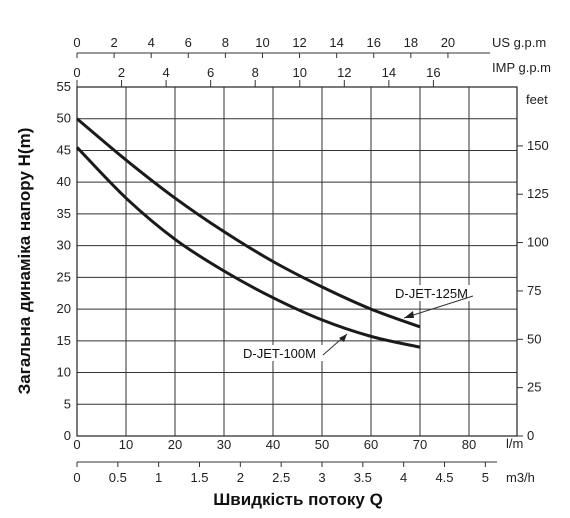 The width and height of the screenshot is (570, 518). Describe the element at coordinates (165, 72) in the screenshot. I see `imp-gpm-tick-label: 4` at that location.